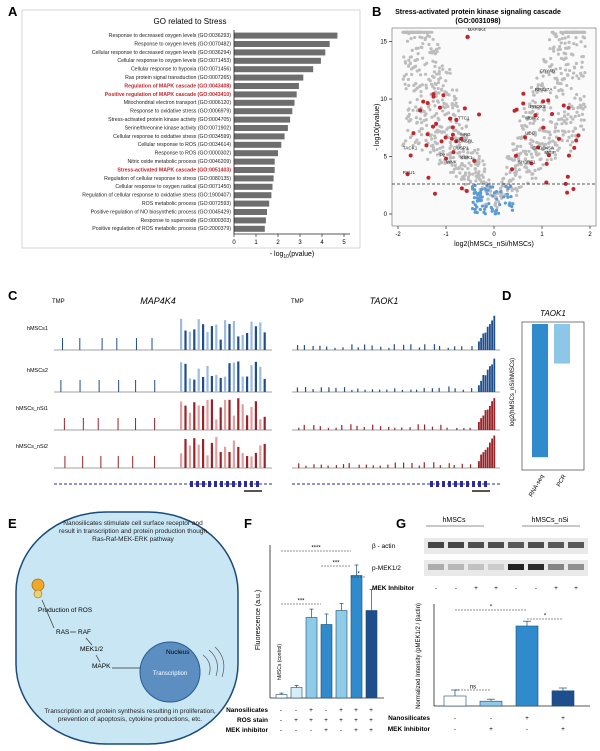 This screenshot has height=751, width=600. What do you see at coordinates (358, 575) in the screenshot?
I see `sig-label: *` at bounding box center [358, 575].